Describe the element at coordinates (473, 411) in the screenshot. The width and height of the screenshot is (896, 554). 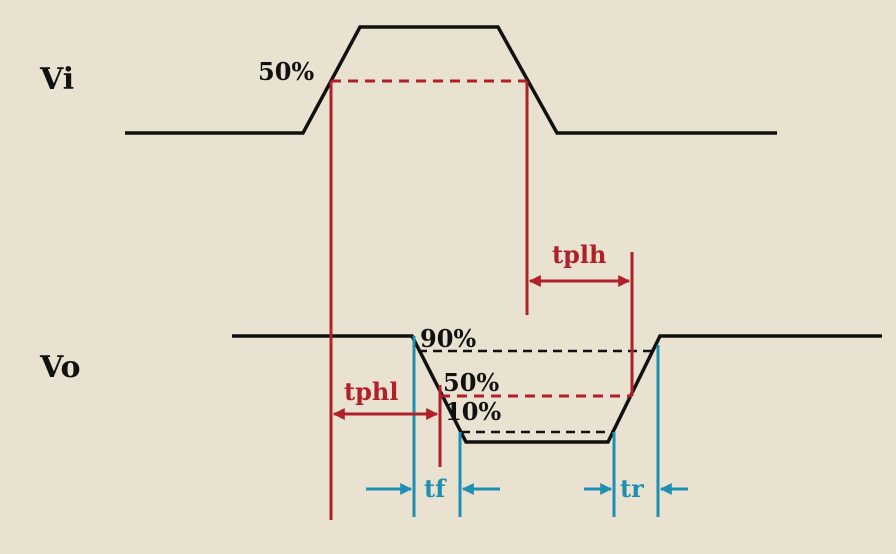
I see `vo-10-label: 10%` at that location.